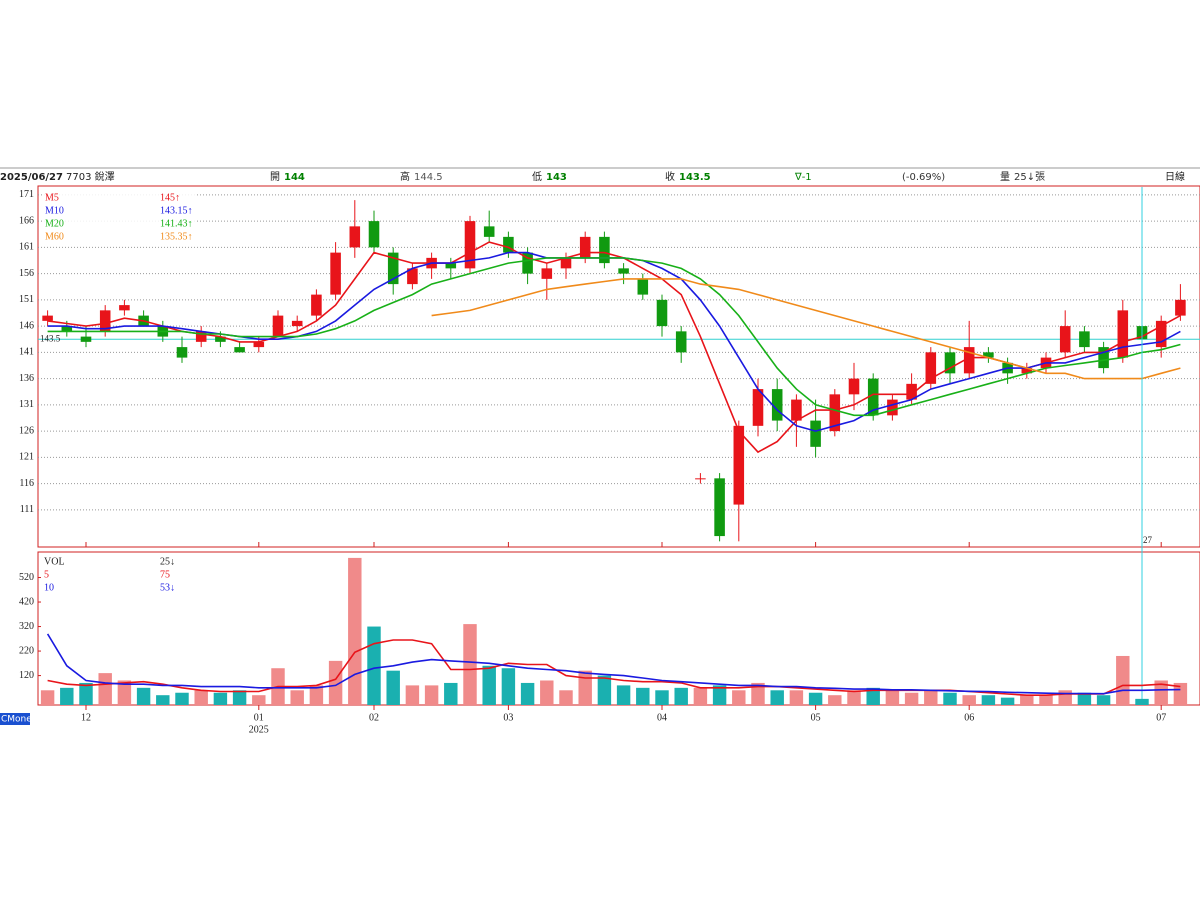 The width and height of the screenshot is (1200, 900). I want to click on year-label: 2025, so click(259, 729).